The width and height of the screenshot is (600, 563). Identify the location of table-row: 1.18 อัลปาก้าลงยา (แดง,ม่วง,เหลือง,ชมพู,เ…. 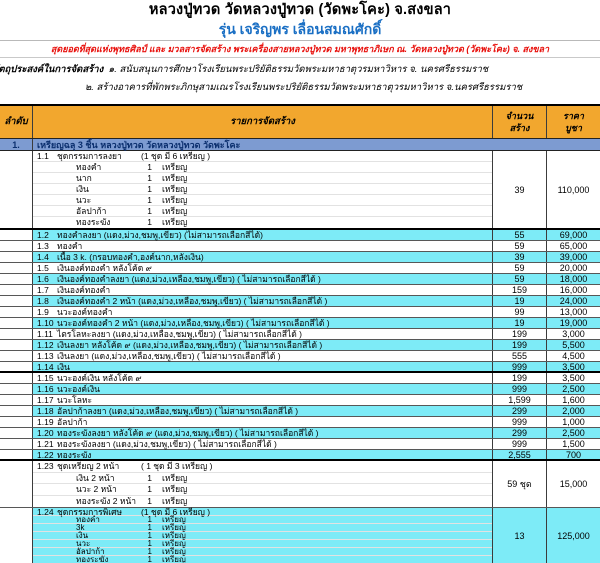
(300, 411).